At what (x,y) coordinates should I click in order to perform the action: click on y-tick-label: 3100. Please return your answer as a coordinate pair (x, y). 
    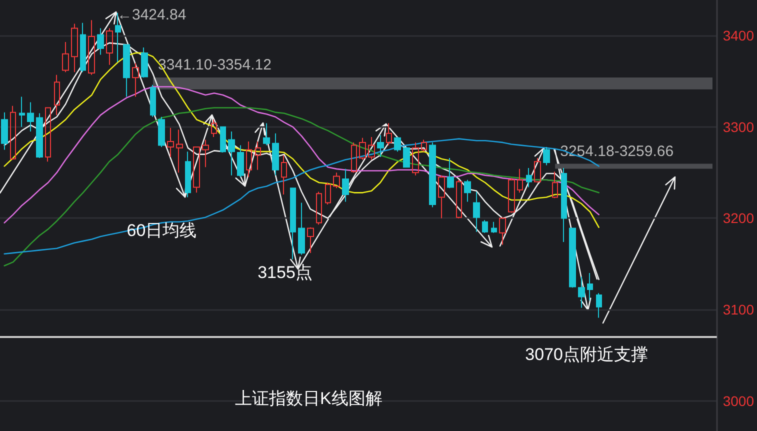
    Looking at the image, I should click on (738, 310).